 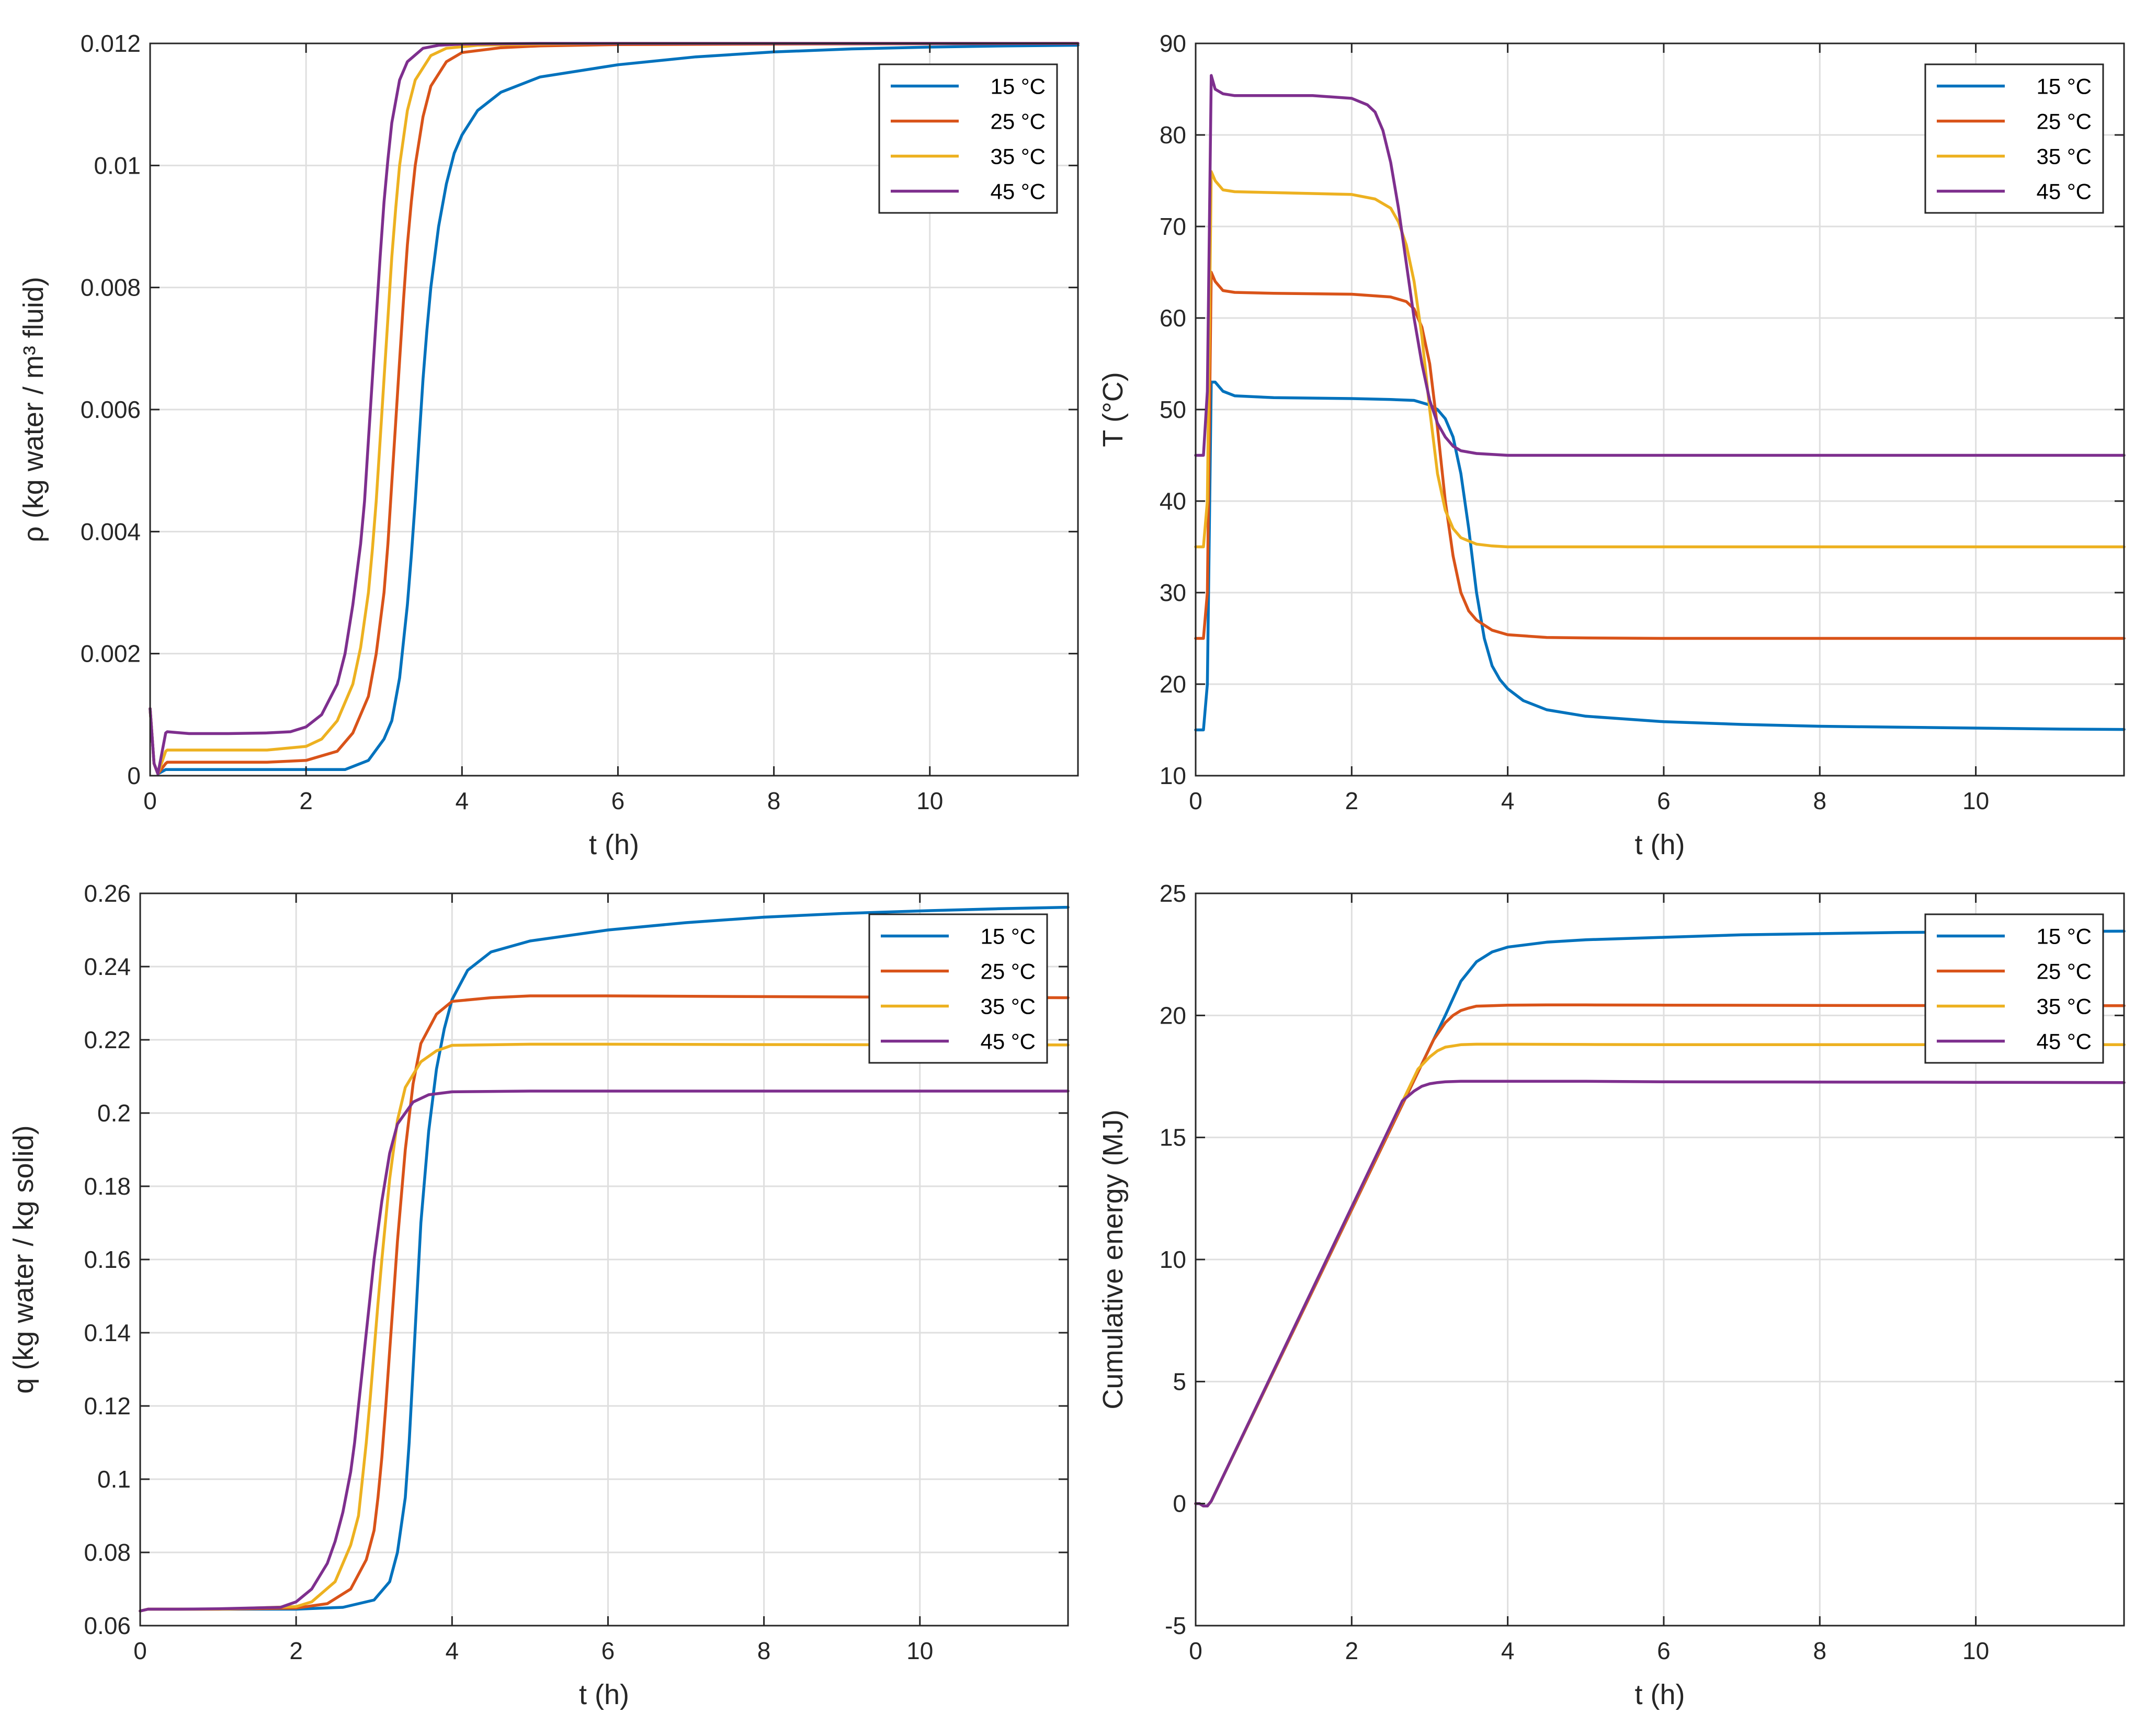 What do you see at coordinates (108, 893) in the screenshot?
I see `y-tick-label: 0.26` at bounding box center [108, 893].